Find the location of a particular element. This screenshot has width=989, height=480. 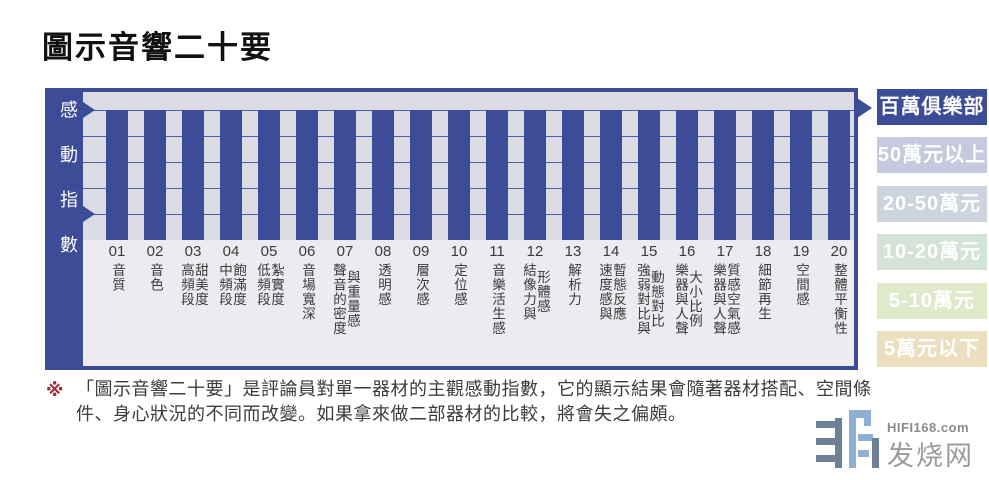

bar-label-column: 音樂活生感 is located at coordinates (497, 299).